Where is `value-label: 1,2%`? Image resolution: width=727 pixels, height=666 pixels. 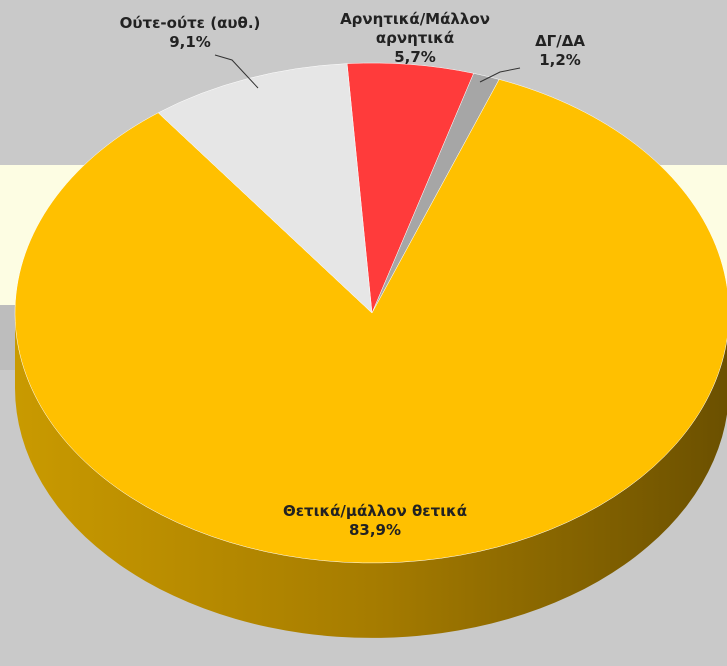
value-label: 1,2% is located at coordinates (560, 60).